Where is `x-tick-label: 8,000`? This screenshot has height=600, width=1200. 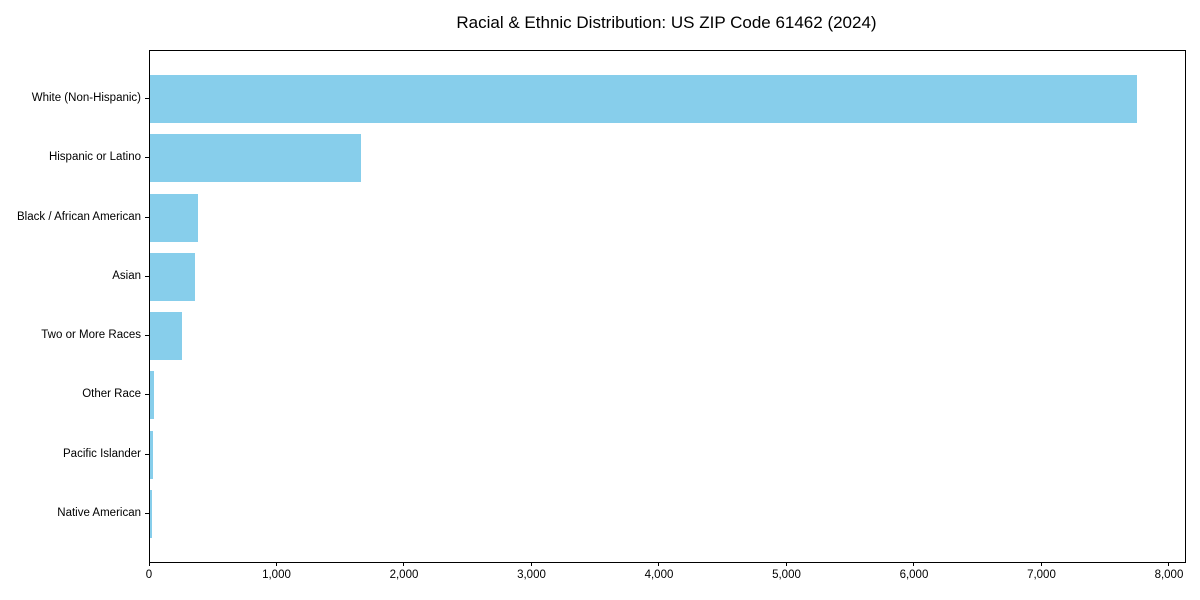
x-tick-label: 8,000 is located at coordinates (1169, 575).